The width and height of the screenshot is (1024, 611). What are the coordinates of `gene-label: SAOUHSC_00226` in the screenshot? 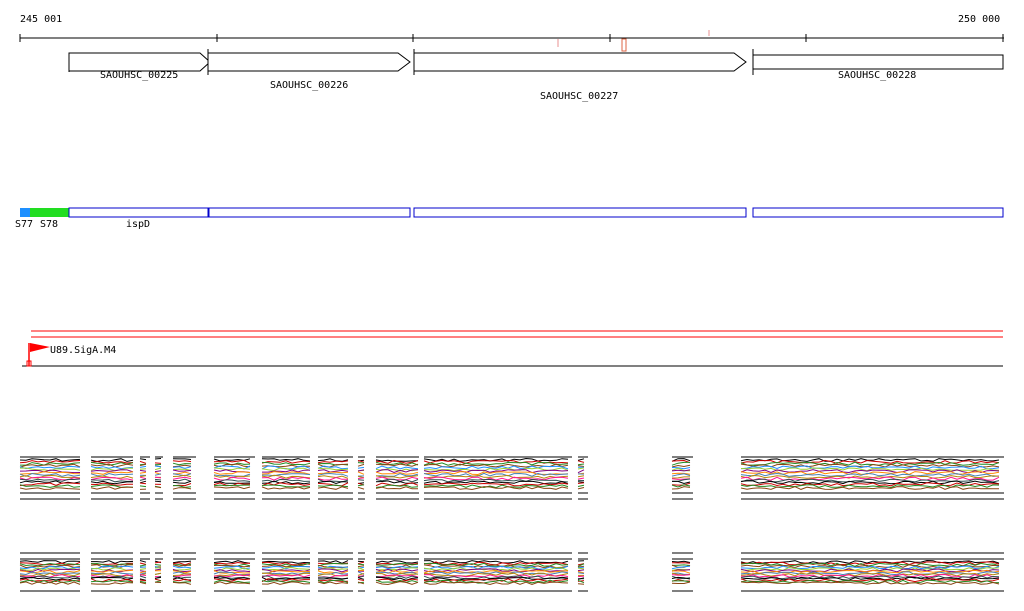 It's located at (309, 85).